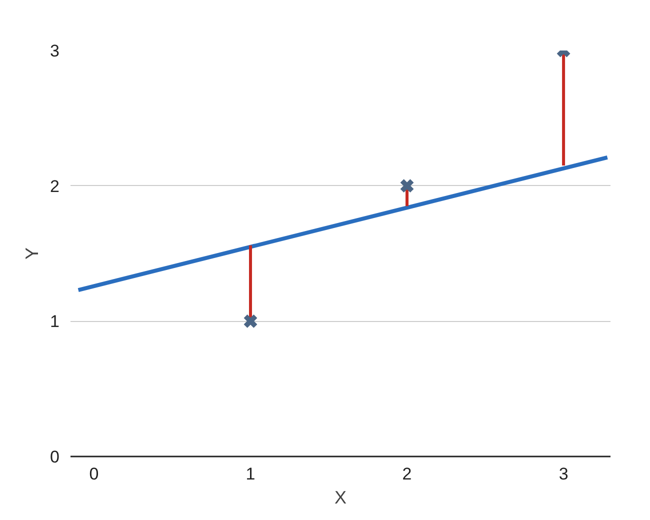 The image size is (650, 520). What do you see at coordinates (94, 474) in the screenshot?
I see `x-tick-label: 0` at bounding box center [94, 474].